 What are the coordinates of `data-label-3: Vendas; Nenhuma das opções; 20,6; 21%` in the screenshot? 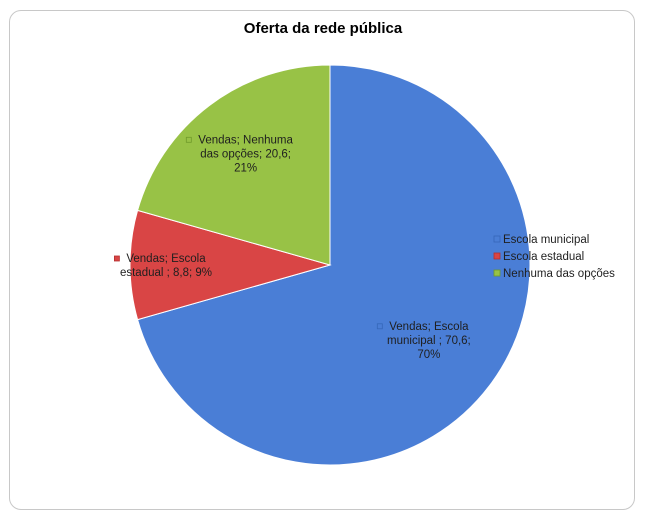 It's located at (239, 154).